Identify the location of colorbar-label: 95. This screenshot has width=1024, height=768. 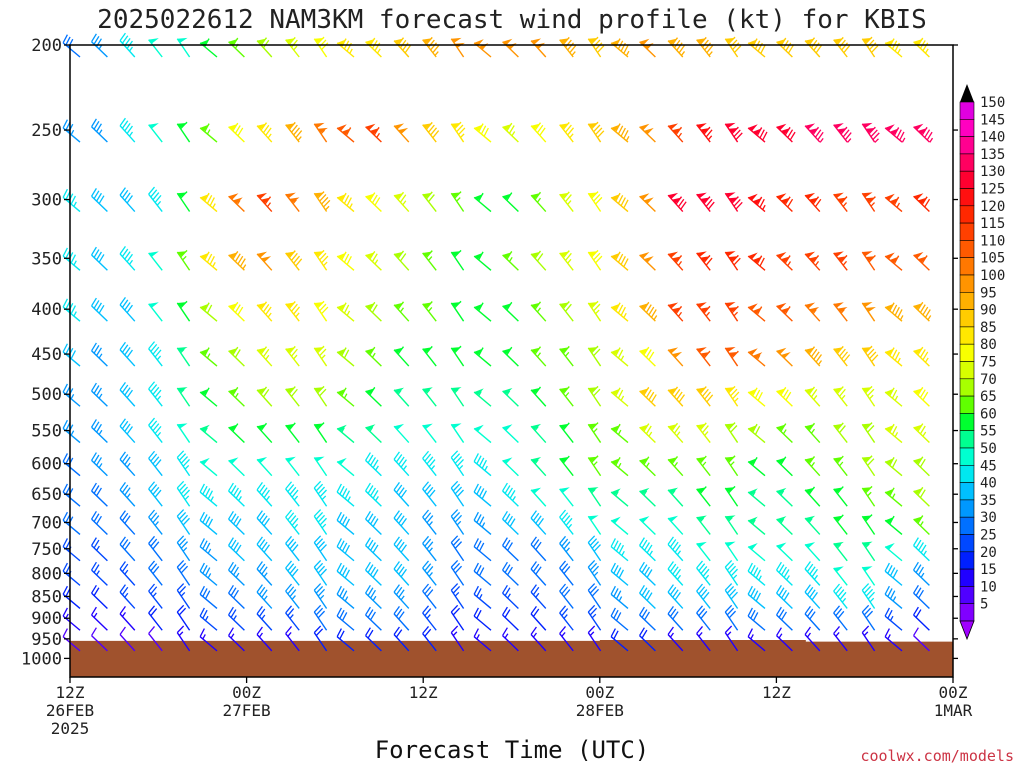
(988, 293).